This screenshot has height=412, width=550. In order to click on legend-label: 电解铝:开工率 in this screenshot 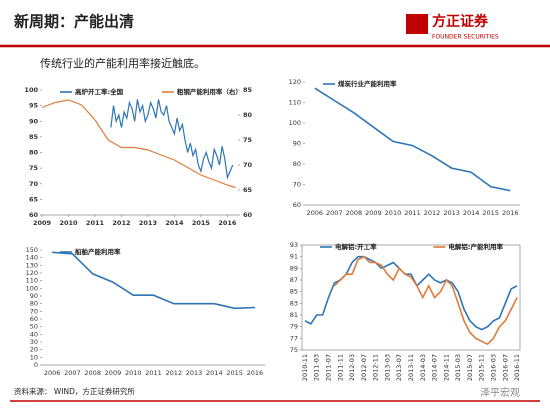, I will do `click(356, 246)`.